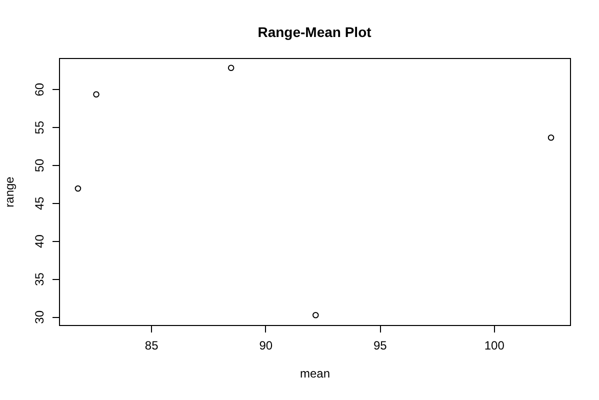 This screenshot has width=599, height=400. What do you see at coordinates (39, 317) in the screenshot?
I see `y-tick-label: 30` at bounding box center [39, 317].